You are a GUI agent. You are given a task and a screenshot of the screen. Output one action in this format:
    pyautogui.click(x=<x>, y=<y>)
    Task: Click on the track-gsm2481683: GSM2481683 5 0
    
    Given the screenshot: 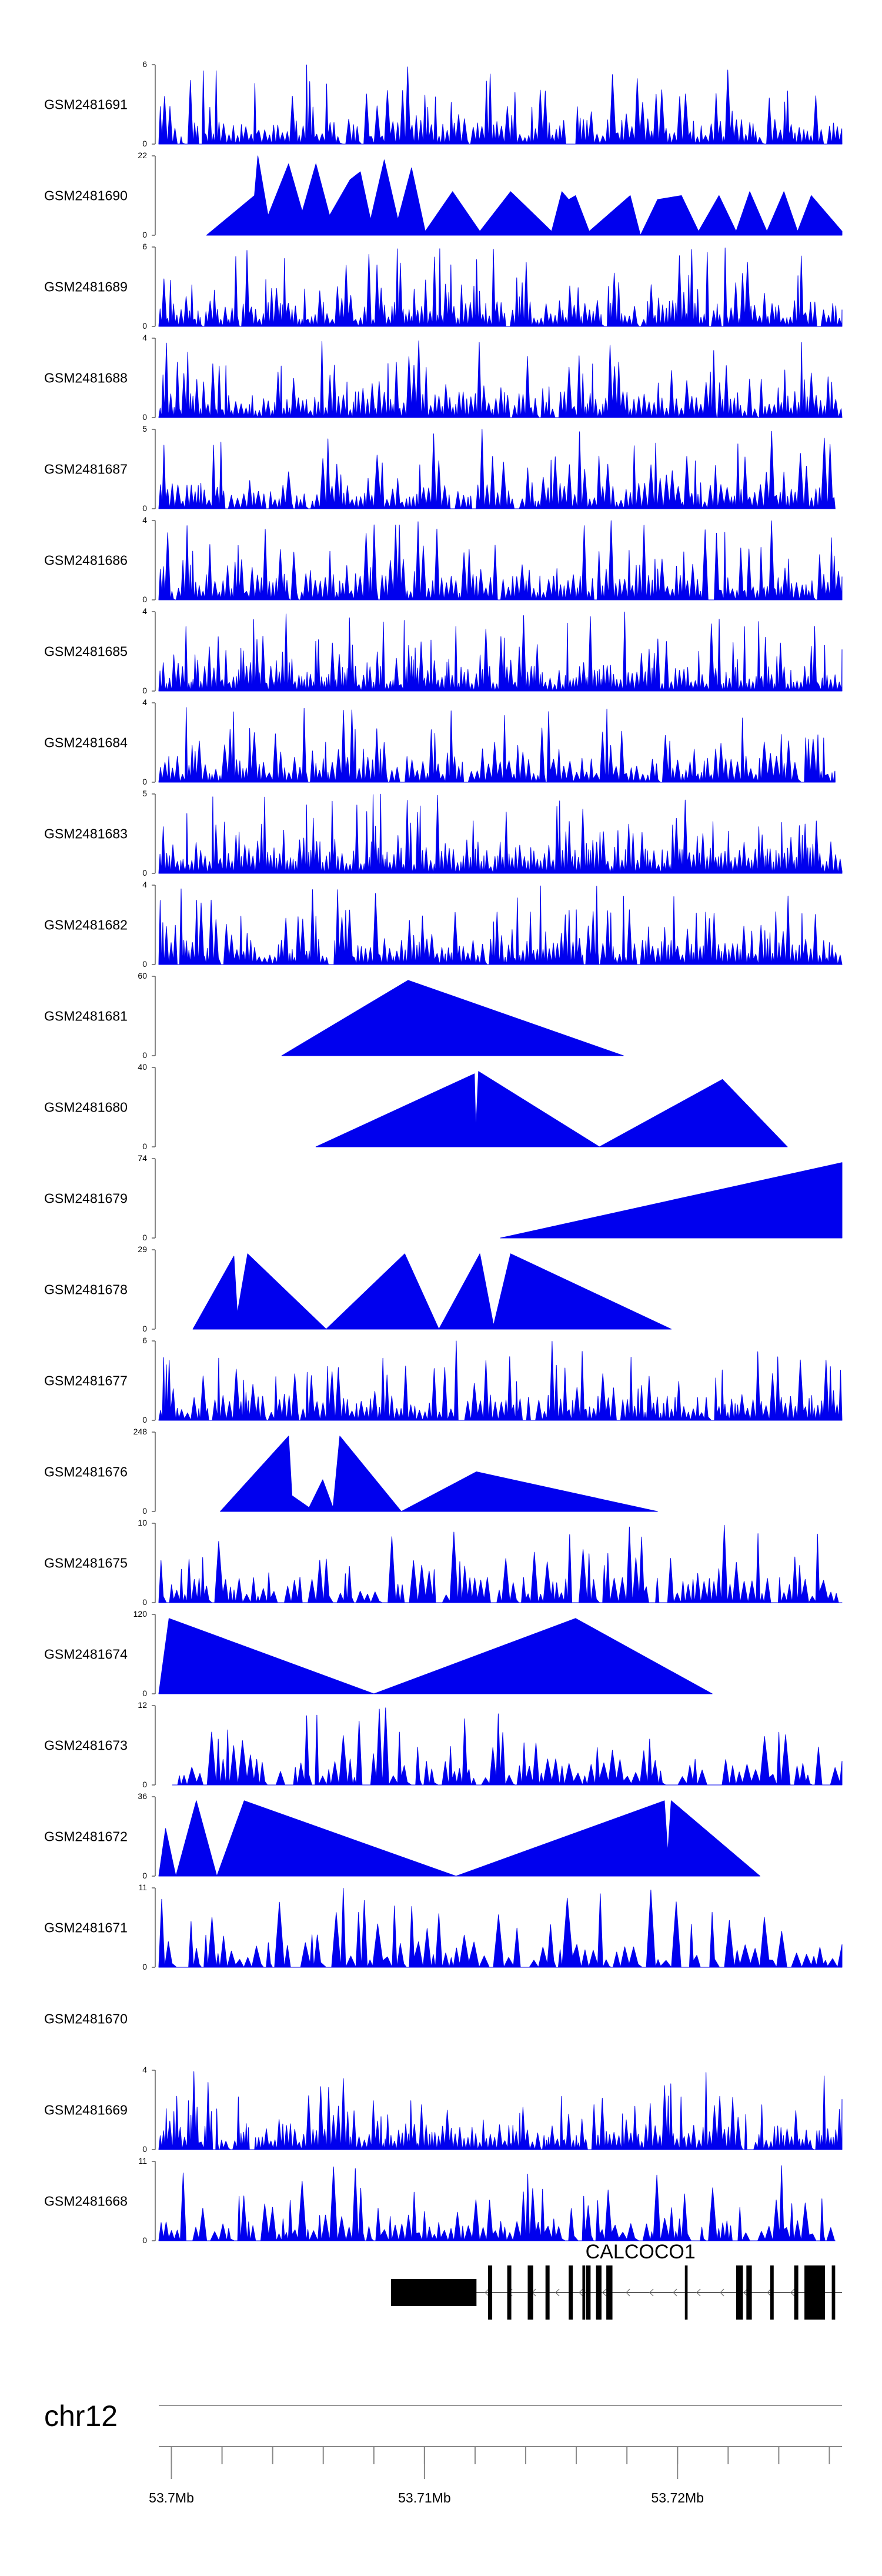 What is the action you would take?
    pyautogui.click(x=443, y=833)
    